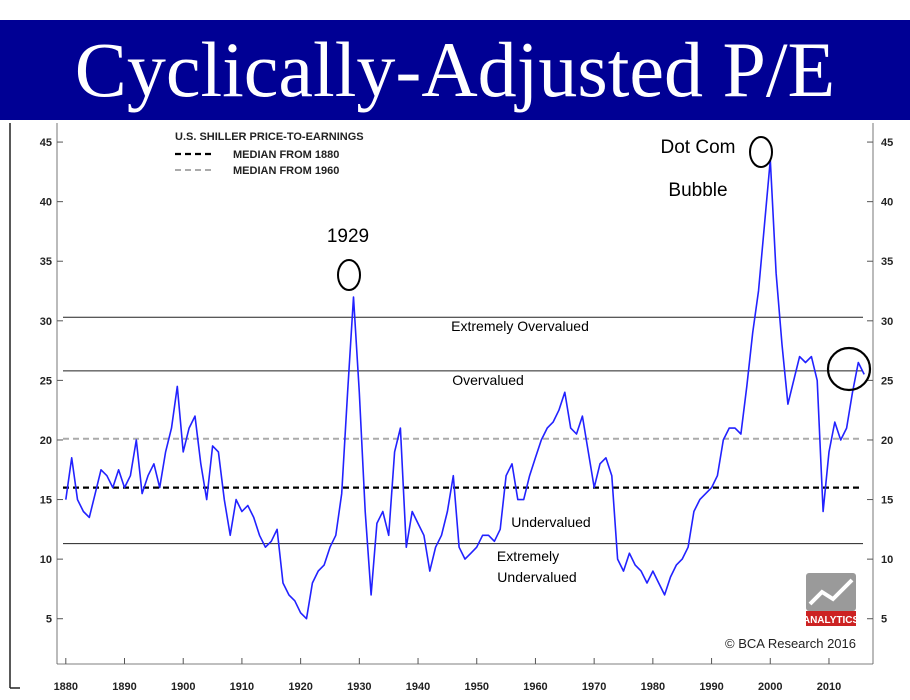  What do you see at coordinates (269, 137) in the screenshot?
I see `legend-title: U.S. SHILLER PRICE-TO-EARNINGS` at bounding box center [269, 137].